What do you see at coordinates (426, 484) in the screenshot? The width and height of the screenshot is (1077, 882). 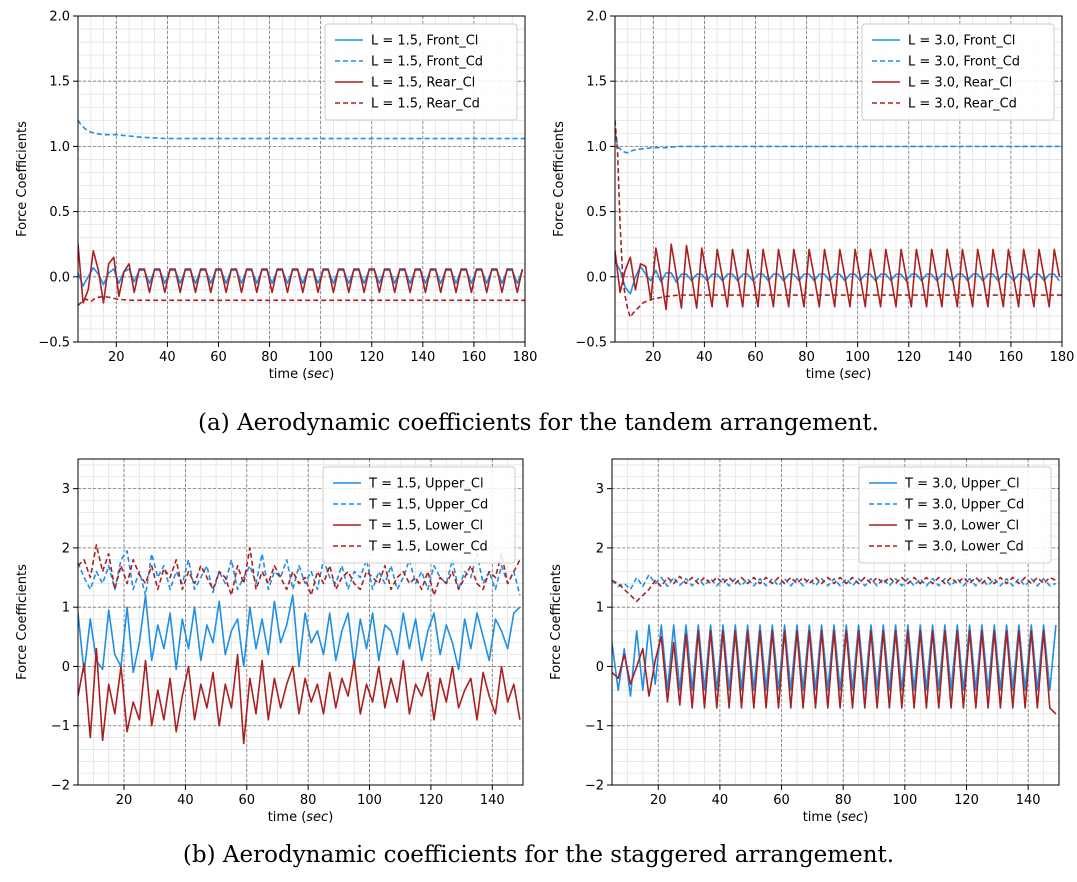 I see `legend-label: T = 1.5, Upper_Cl` at bounding box center [426, 484].